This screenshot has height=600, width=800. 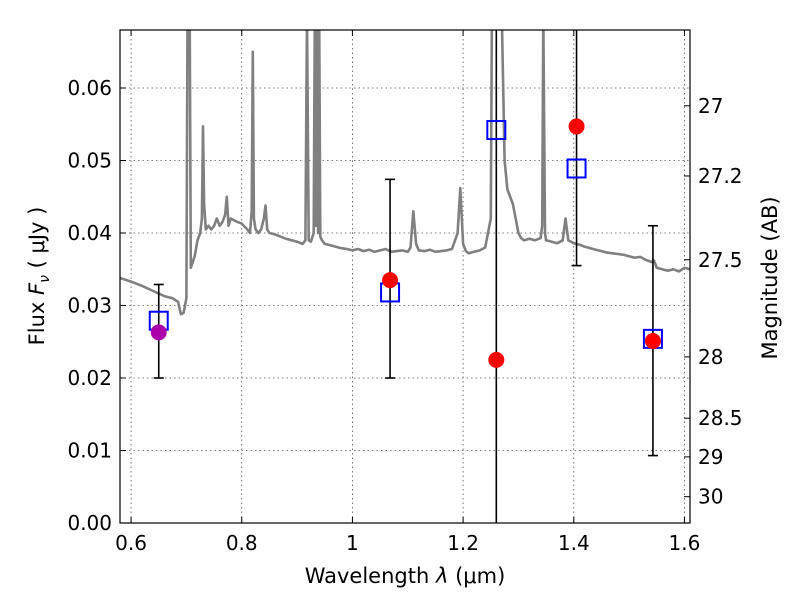 I want to click on x-tick-label: 1.2, so click(x=463, y=543).